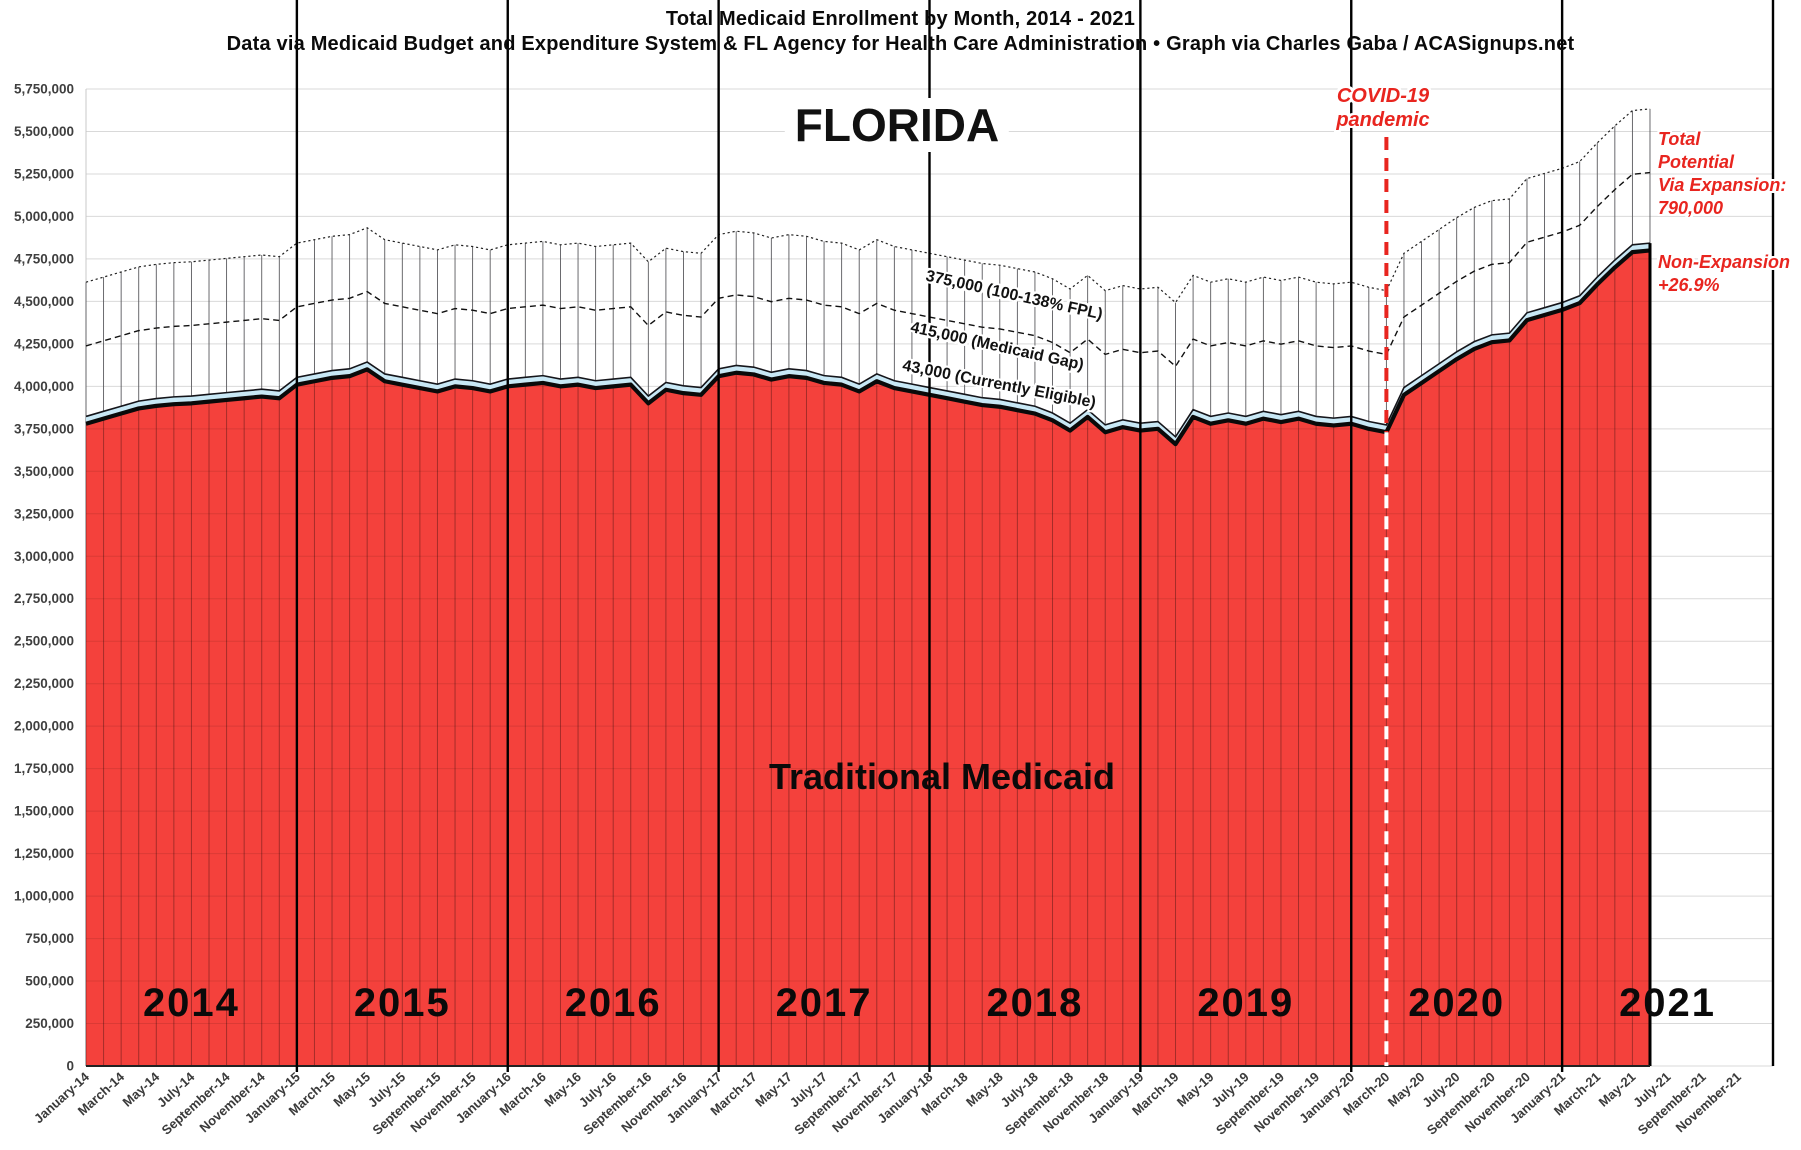  I want to click on potential-line3: Via Expansion:, so click(1722, 185).